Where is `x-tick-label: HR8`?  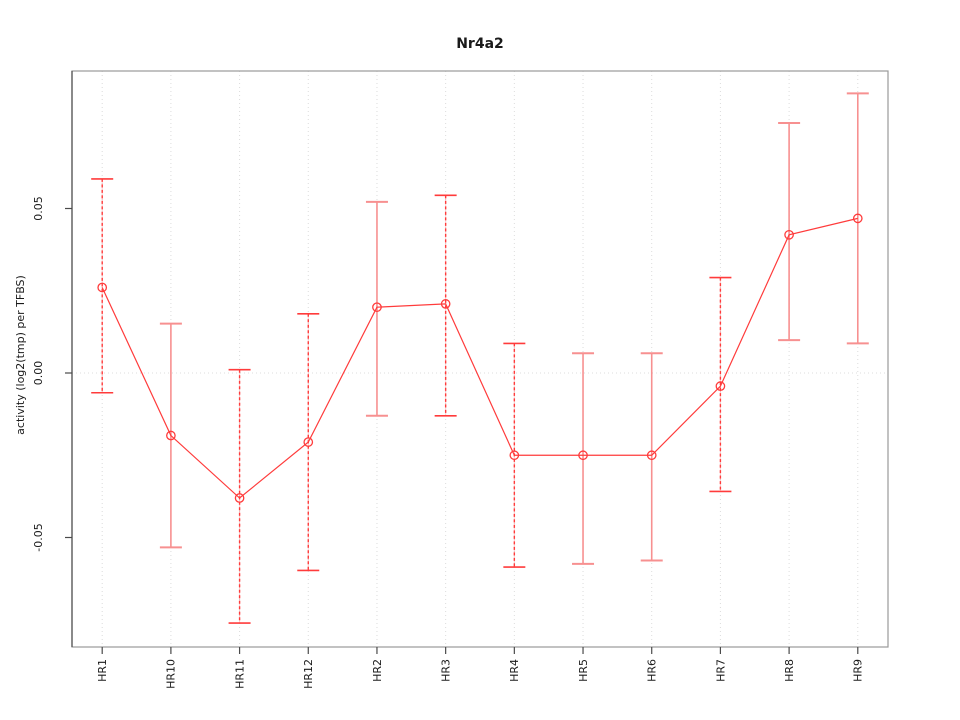
x-tick-label: HR8 is located at coordinates (789, 670).